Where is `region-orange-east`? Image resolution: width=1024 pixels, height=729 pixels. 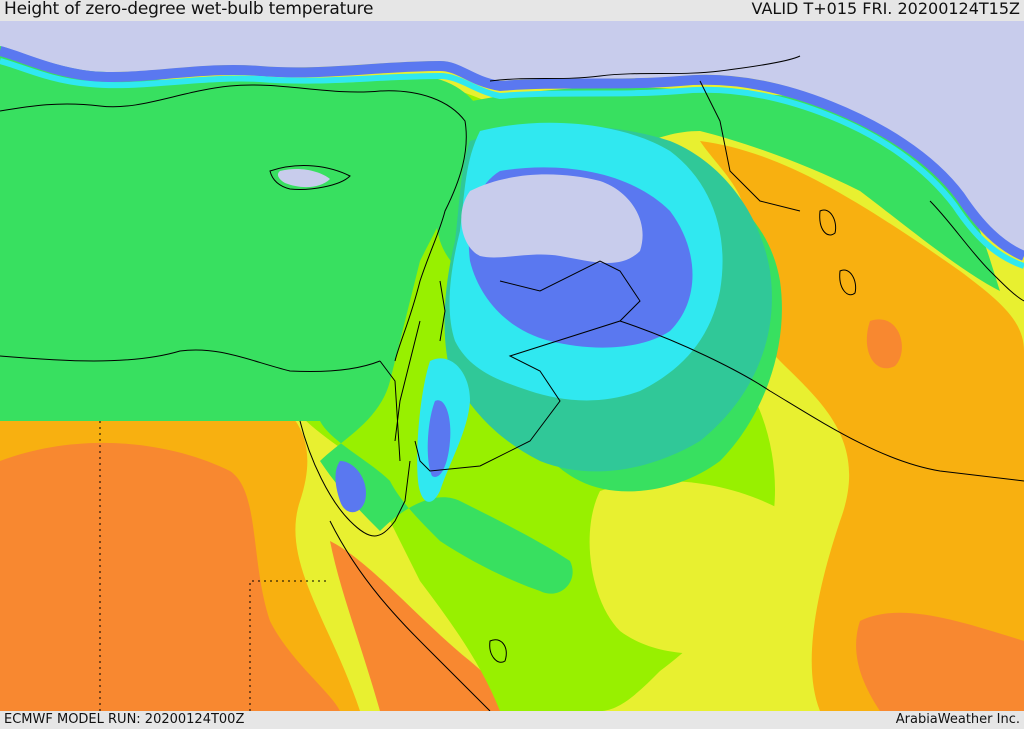
region-orange-east is located at coordinates (884, 344).